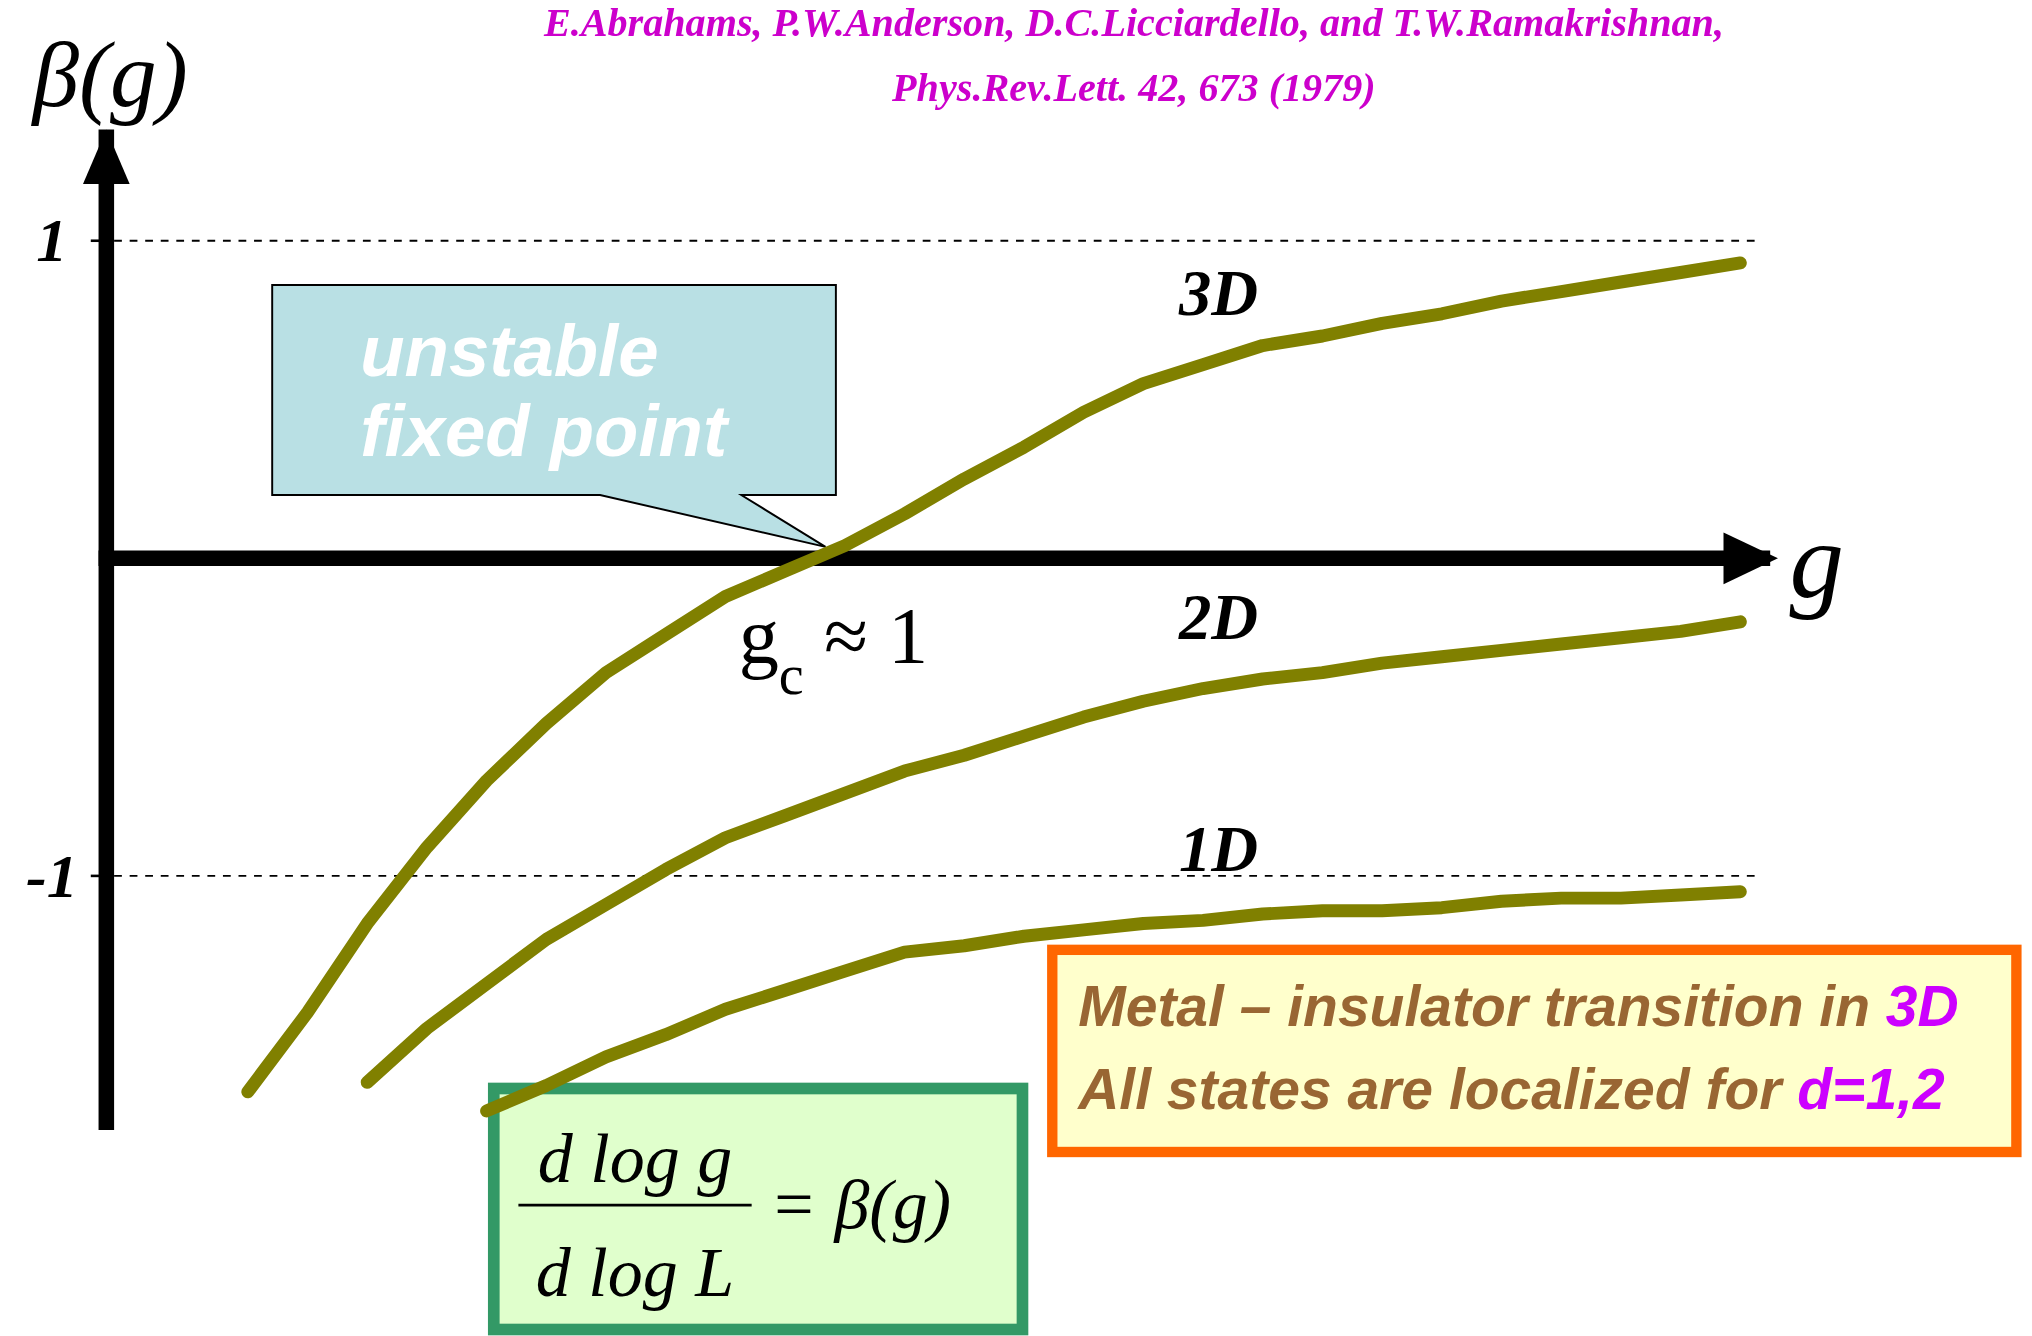 The width and height of the screenshot is (2032, 1336). Describe the element at coordinates (1133, 23) in the screenshot. I see `chart-title: E.Abrahams, P.W.Anderson, D.C.Licciardello, and T.W.Ramakrishnan,` at that location.